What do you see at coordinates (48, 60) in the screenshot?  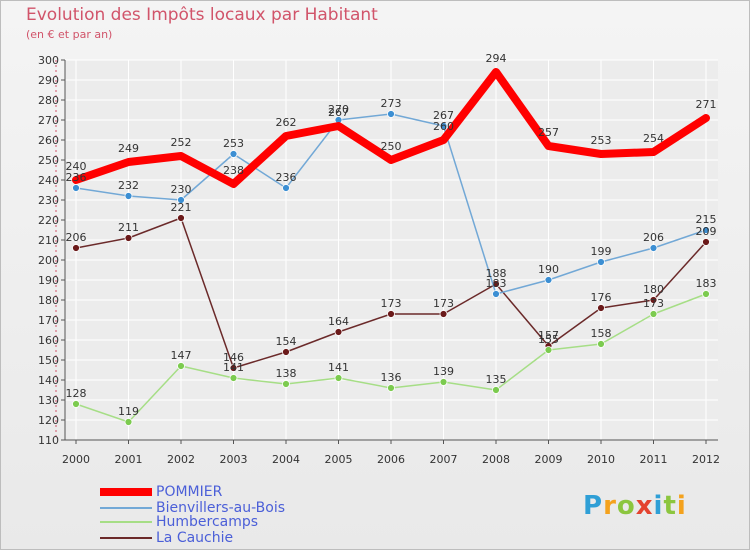 I see `y-tick-label: 300` at bounding box center [48, 60].